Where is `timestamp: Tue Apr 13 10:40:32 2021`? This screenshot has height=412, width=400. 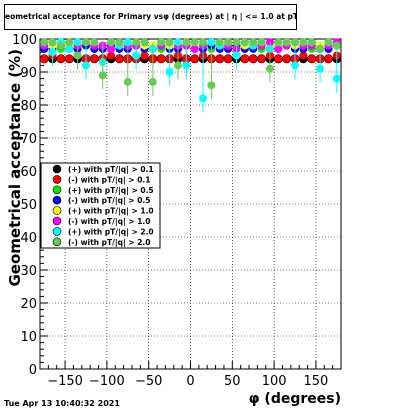 timestamp: Tue Apr 13 10:40:32 2021 is located at coordinates (62, 403).